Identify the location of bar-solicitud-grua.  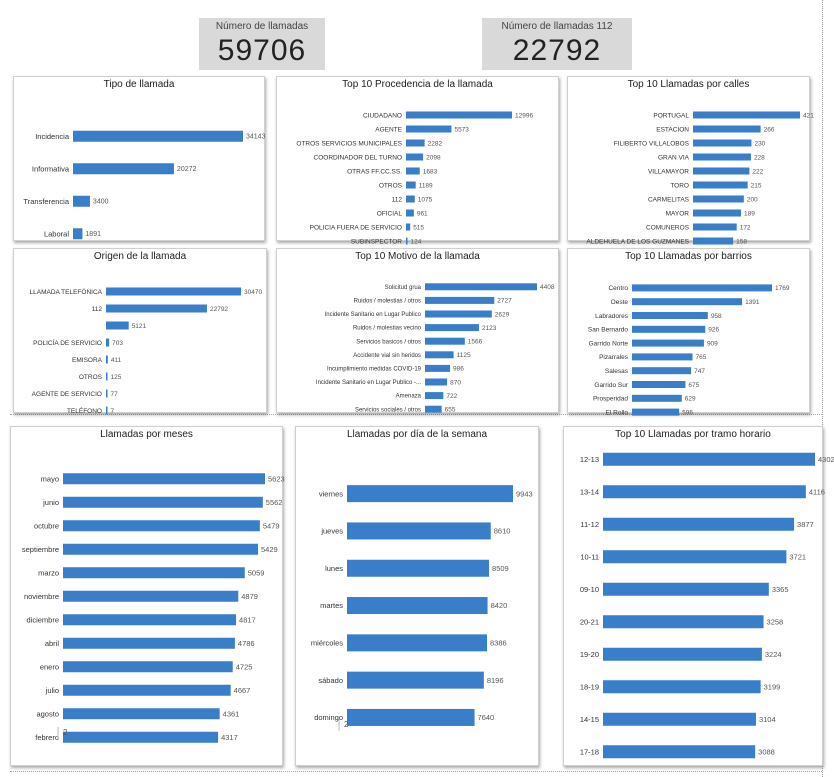
(481, 287).